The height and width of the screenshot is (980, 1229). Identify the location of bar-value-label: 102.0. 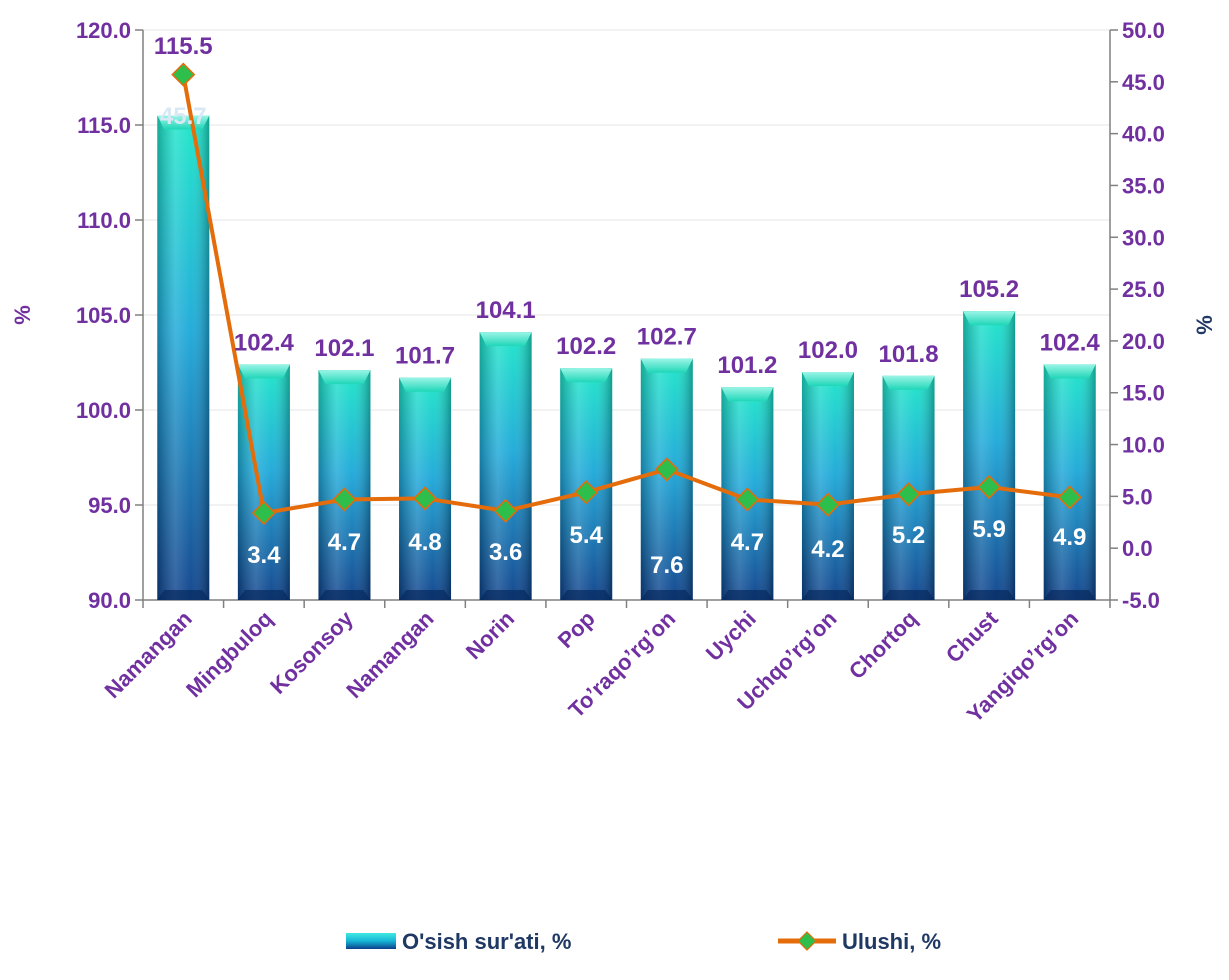
(828, 350).